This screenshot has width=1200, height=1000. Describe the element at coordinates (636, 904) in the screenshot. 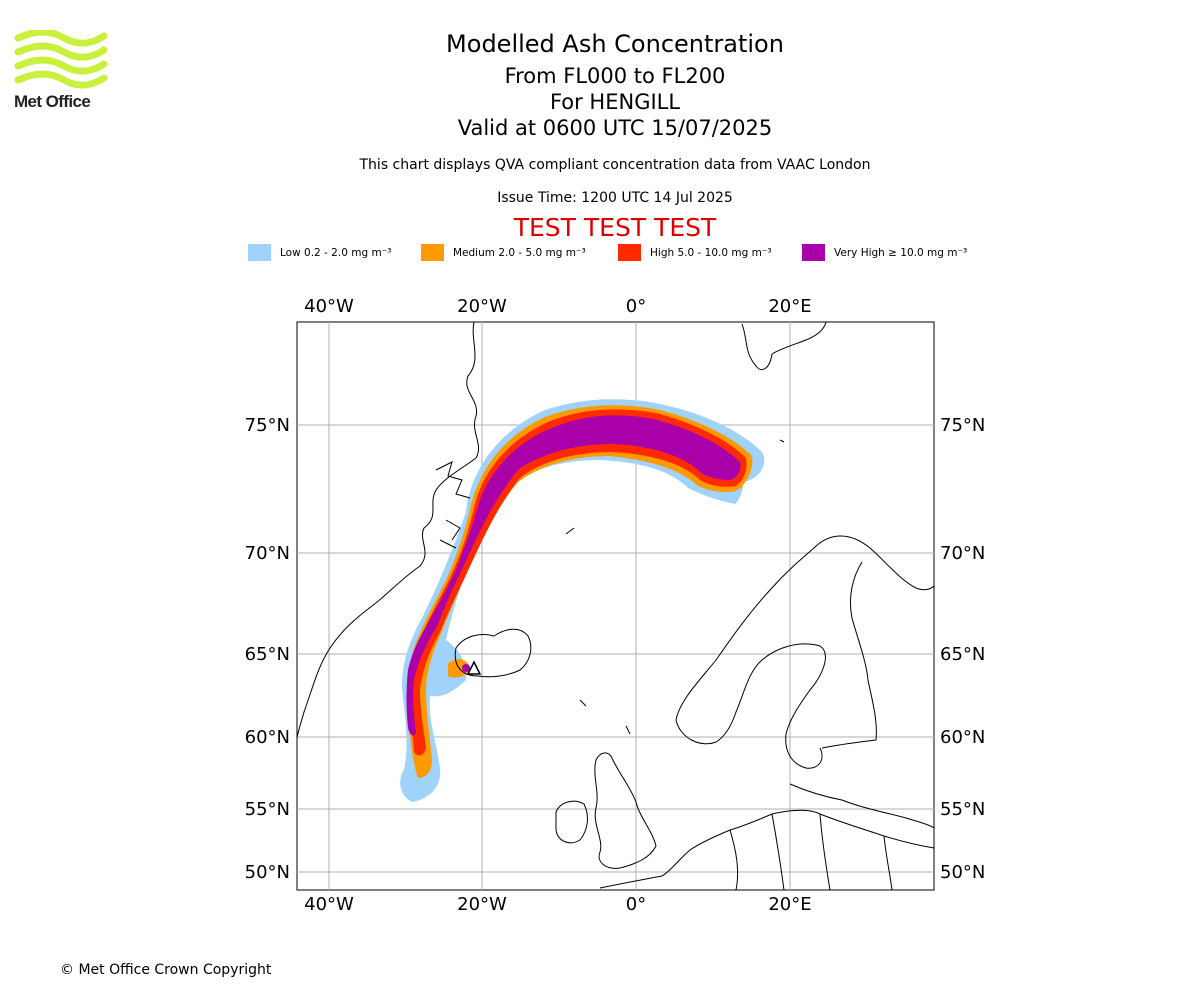

I see `lon-label-bottom-0: 0°` at that location.